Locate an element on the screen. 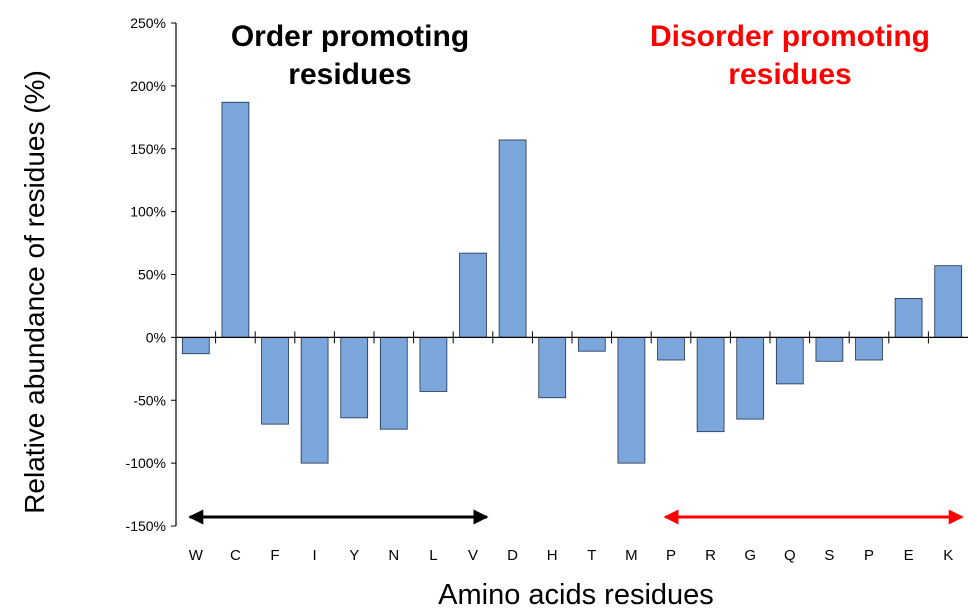  y-tick-label: 100% is located at coordinates (148, 212).